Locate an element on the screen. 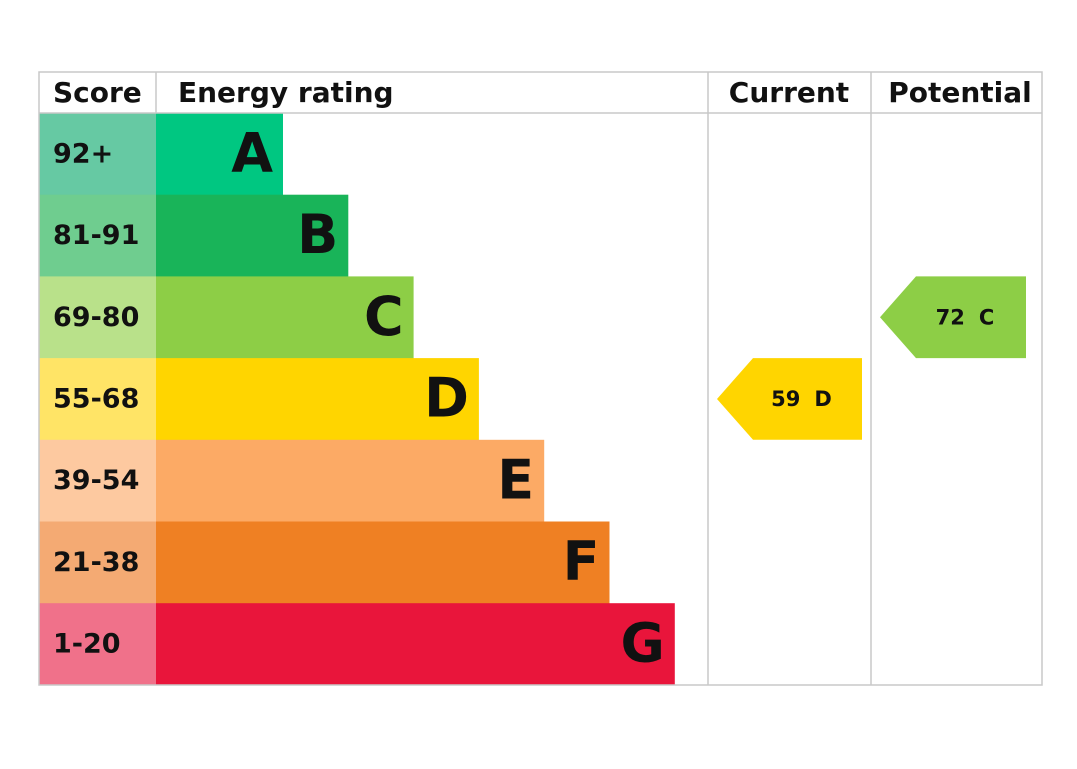 The width and height of the screenshot is (1077, 769). rating-band: D is located at coordinates (822, 399).